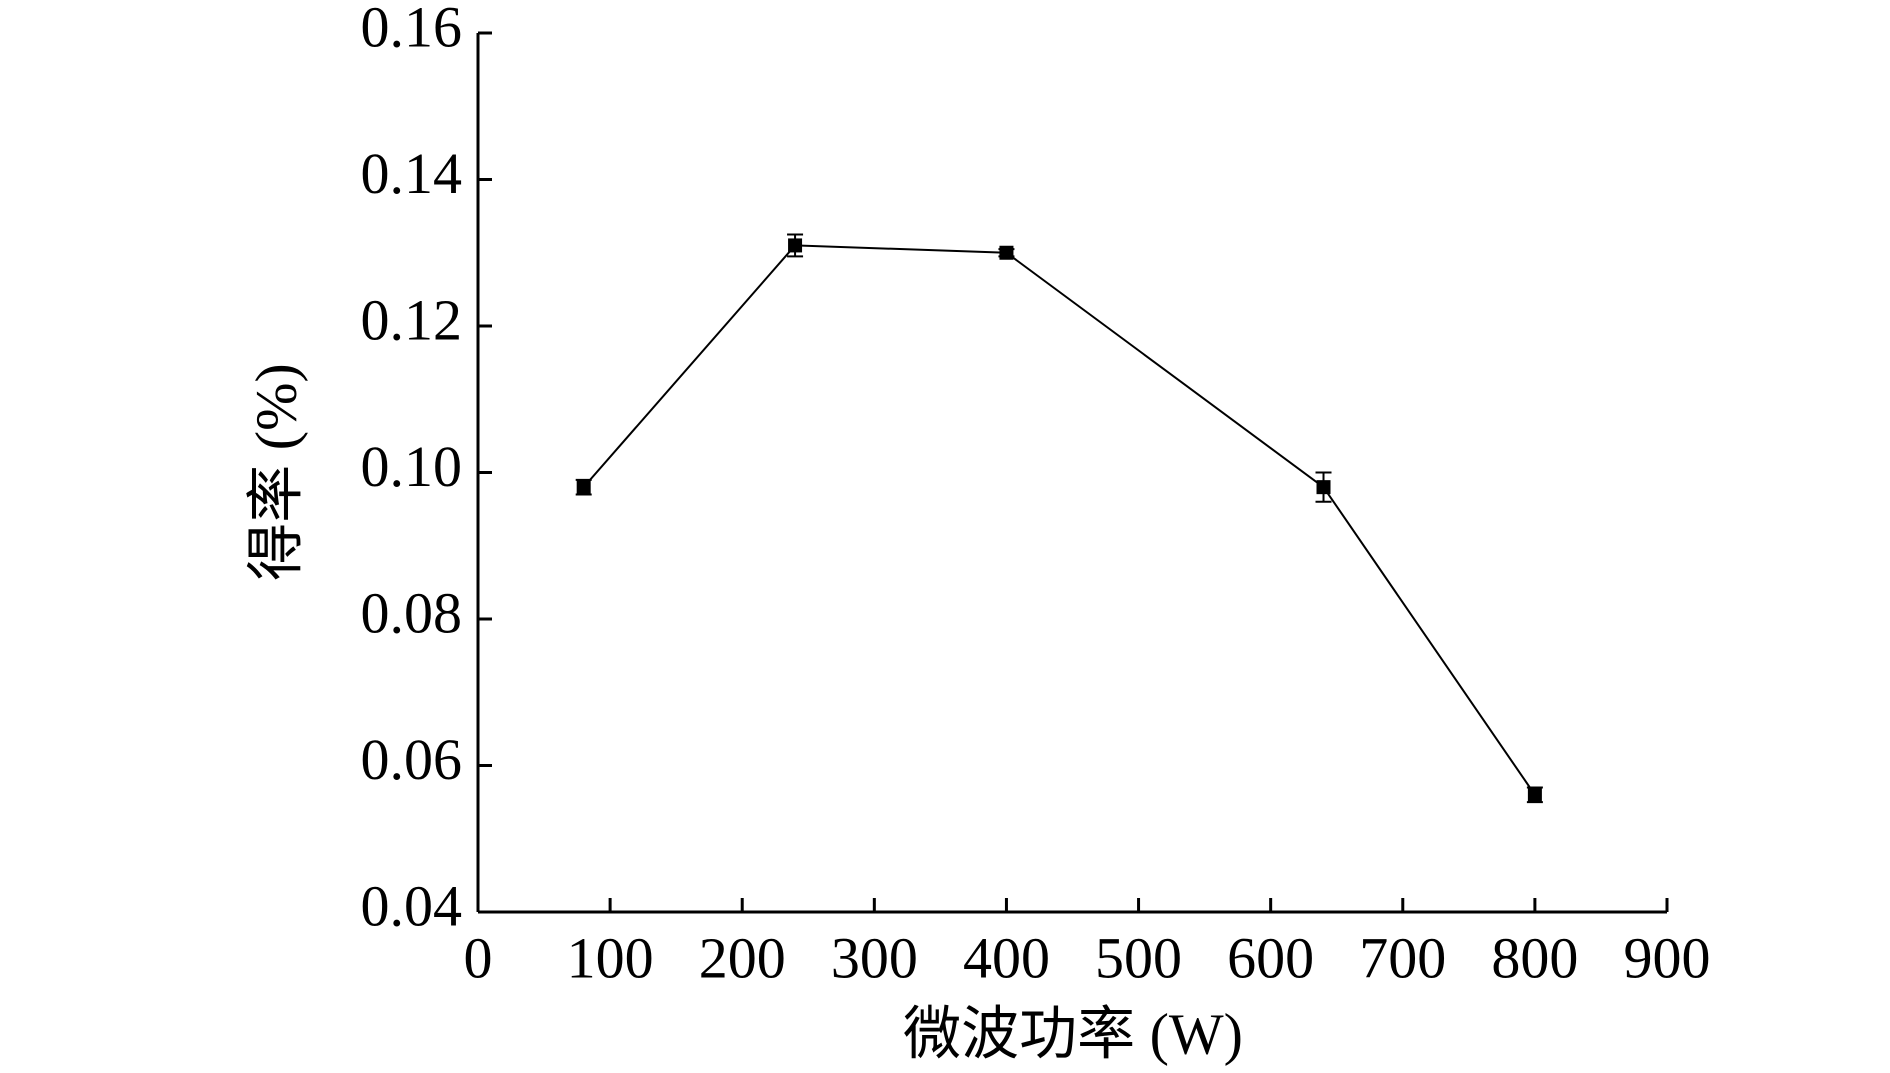  Describe the element at coordinates (1073, 1033) in the screenshot. I see `x-axis-title: 微波功率 (W)` at that location.